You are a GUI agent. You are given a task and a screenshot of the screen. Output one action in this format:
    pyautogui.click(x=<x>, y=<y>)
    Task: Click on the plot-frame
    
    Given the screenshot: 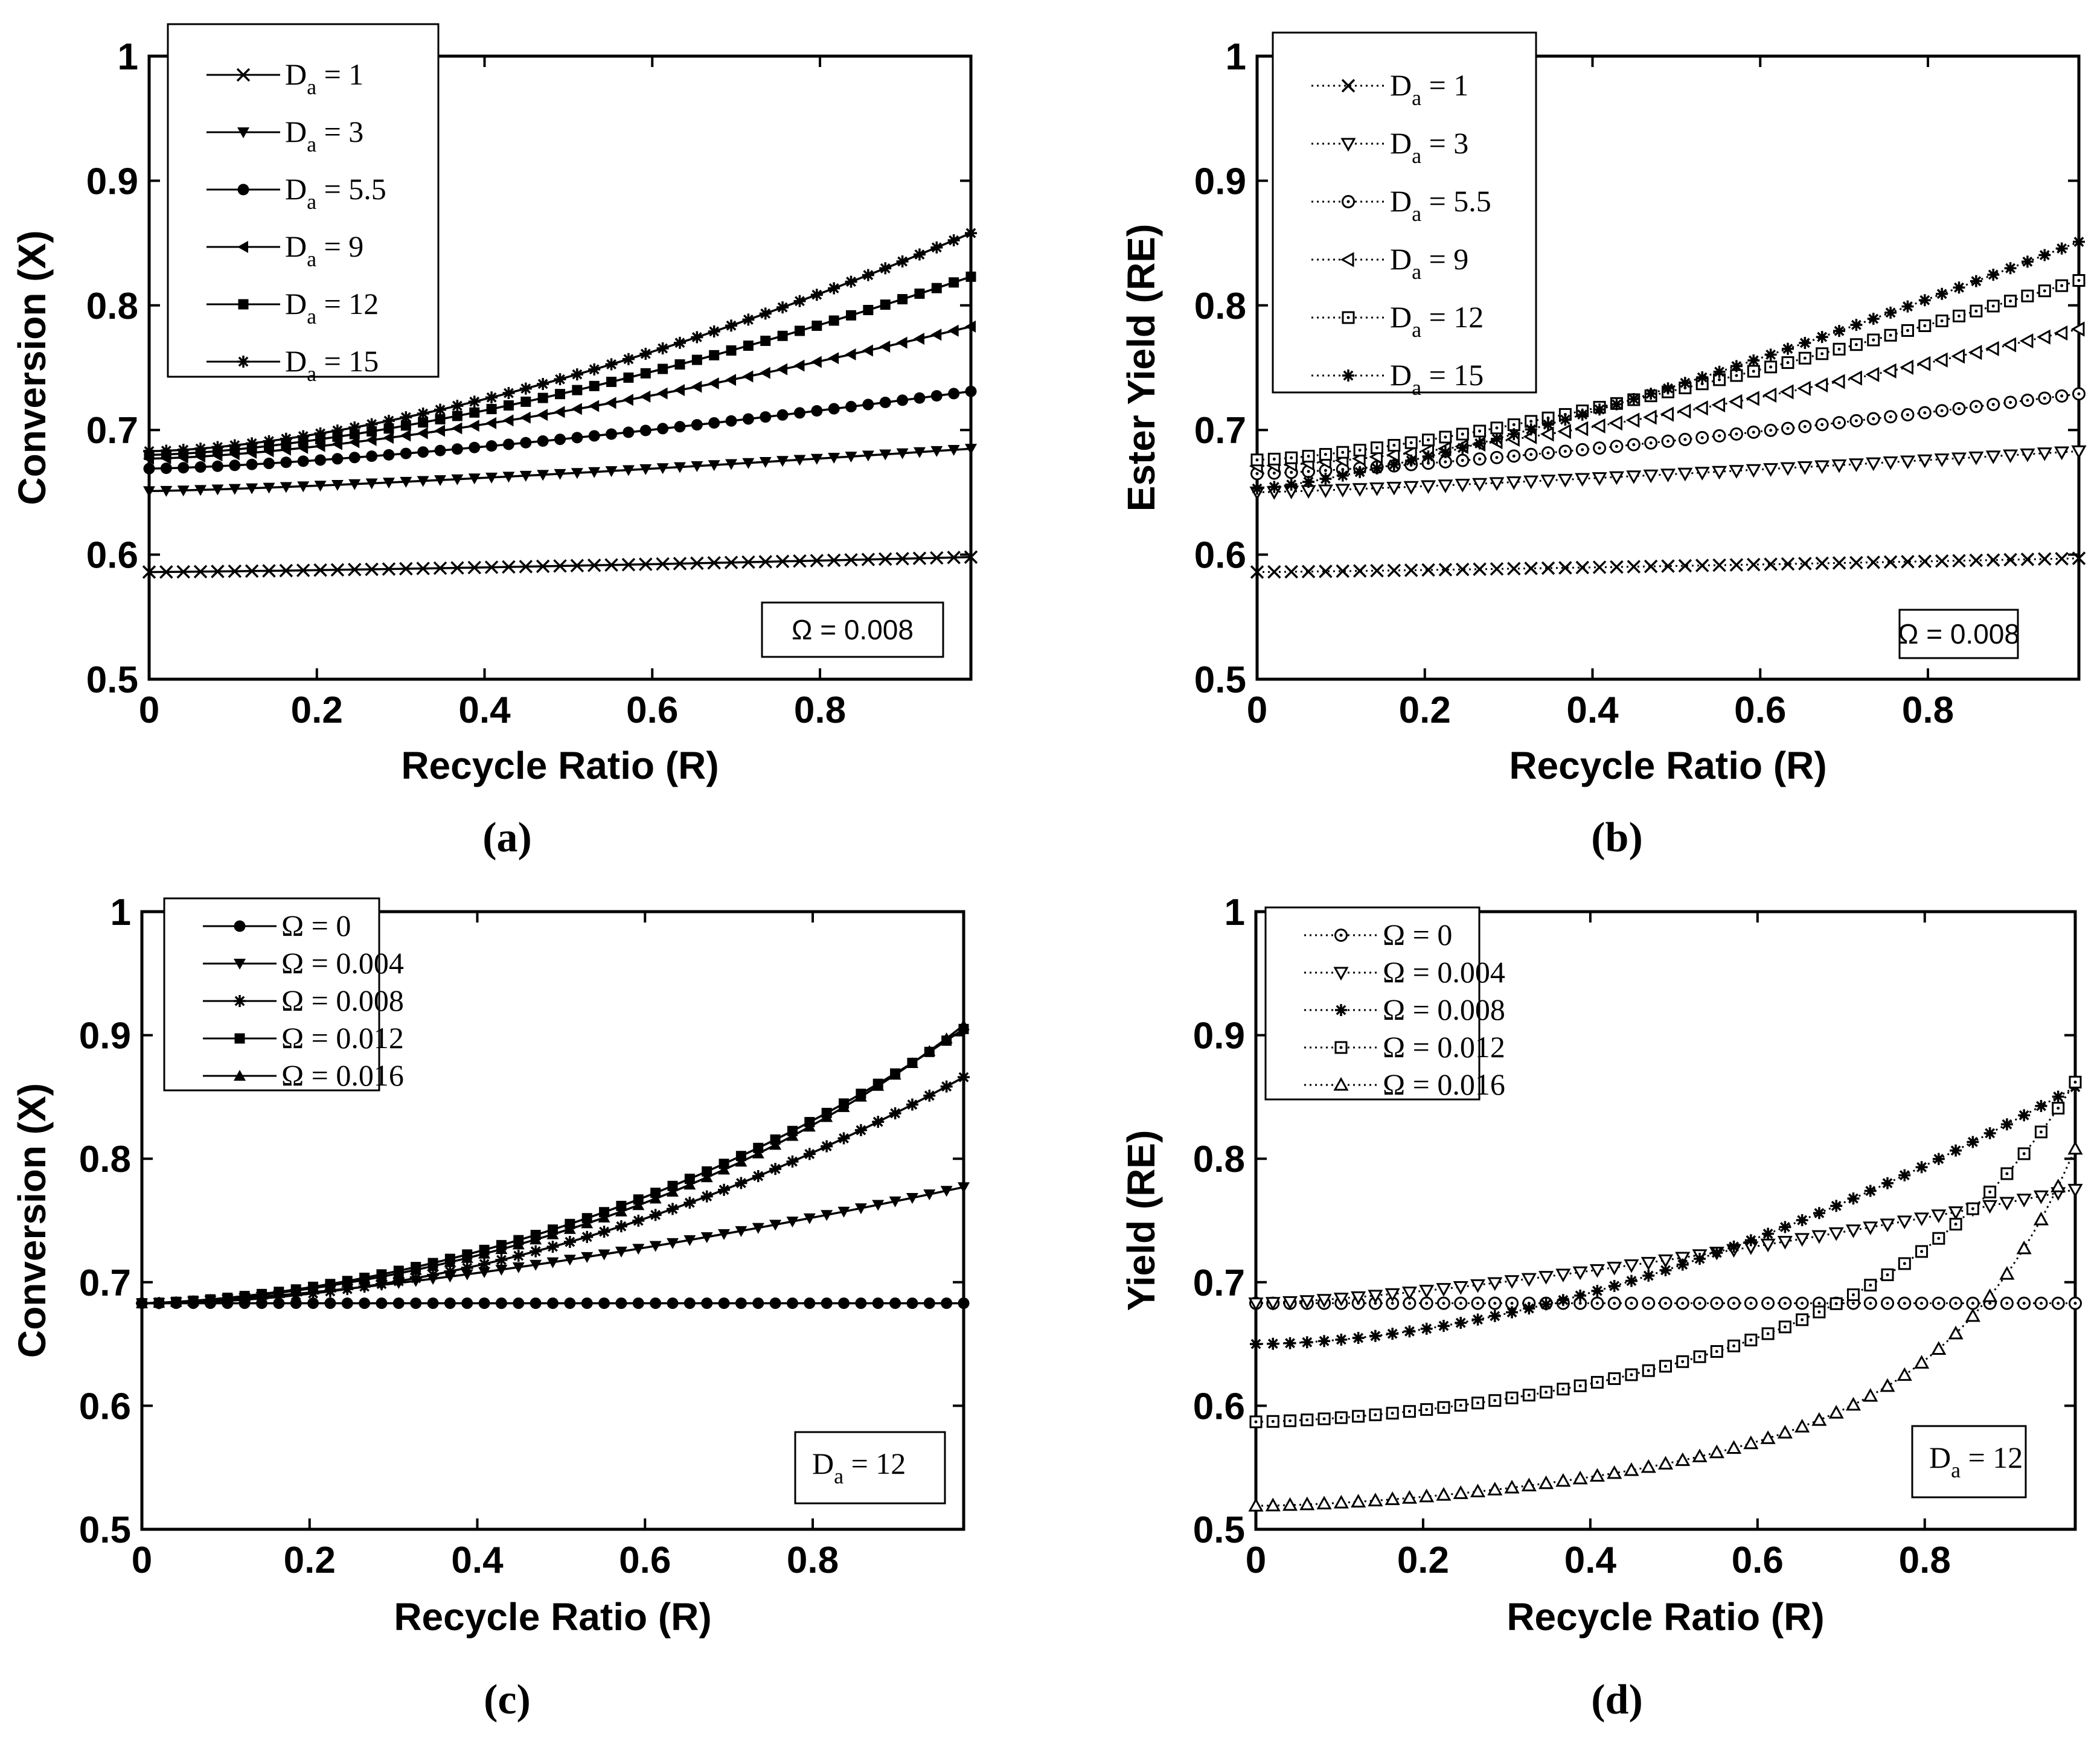 What is the action you would take?
    pyautogui.click(x=560, y=367)
    